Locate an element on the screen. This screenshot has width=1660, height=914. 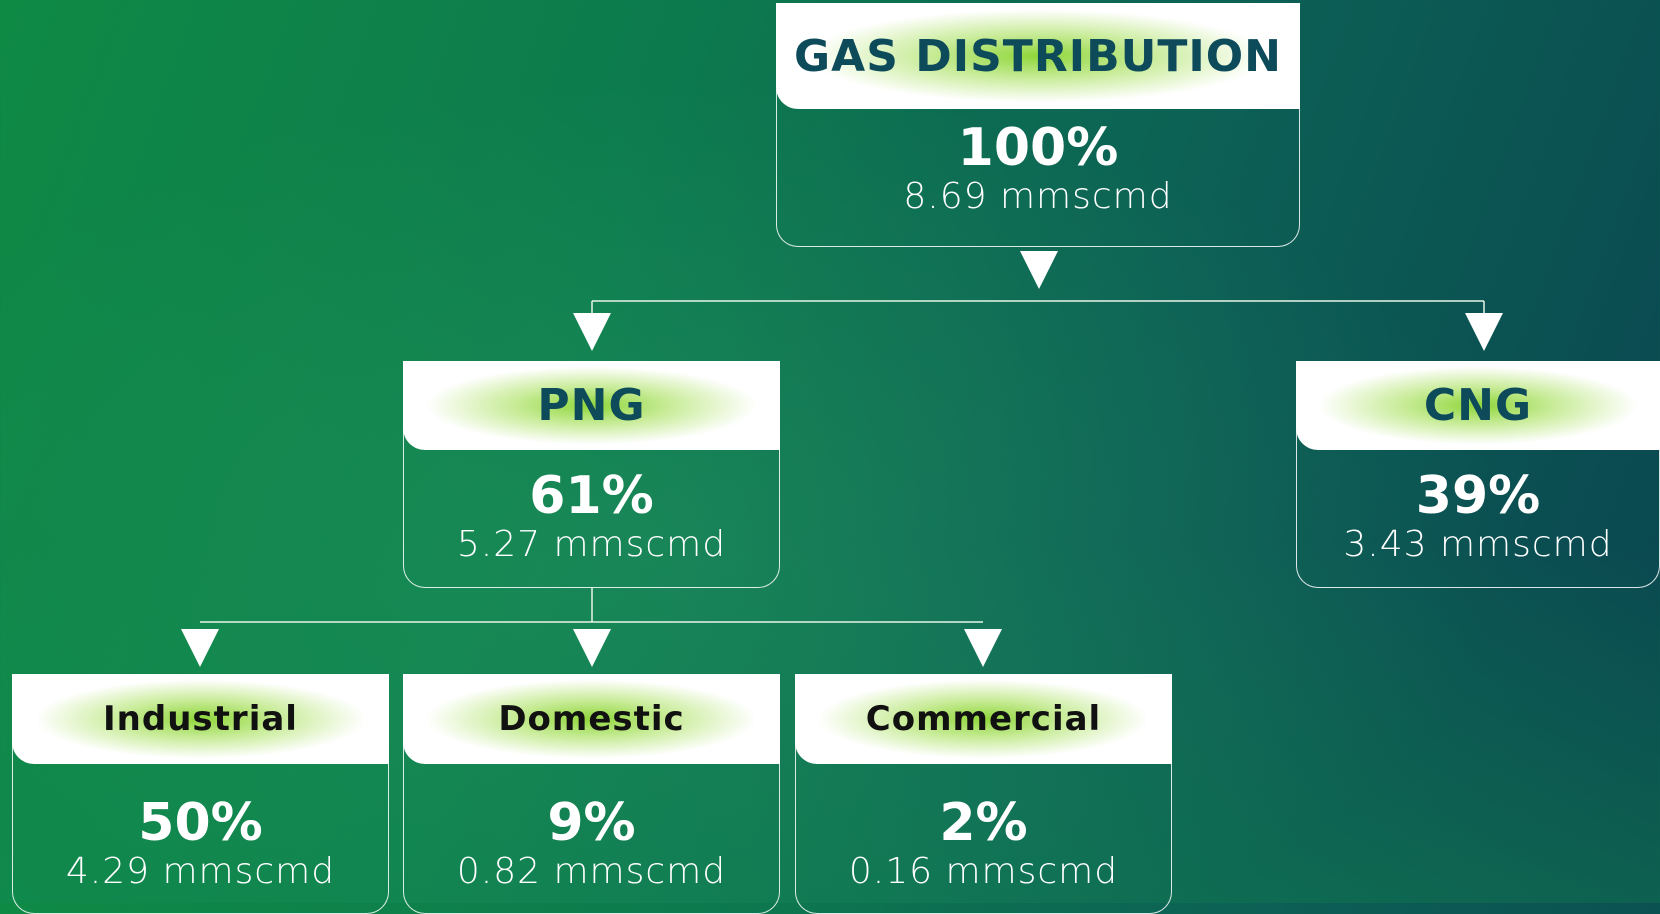
percent: 39% is located at coordinates (1478, 496).